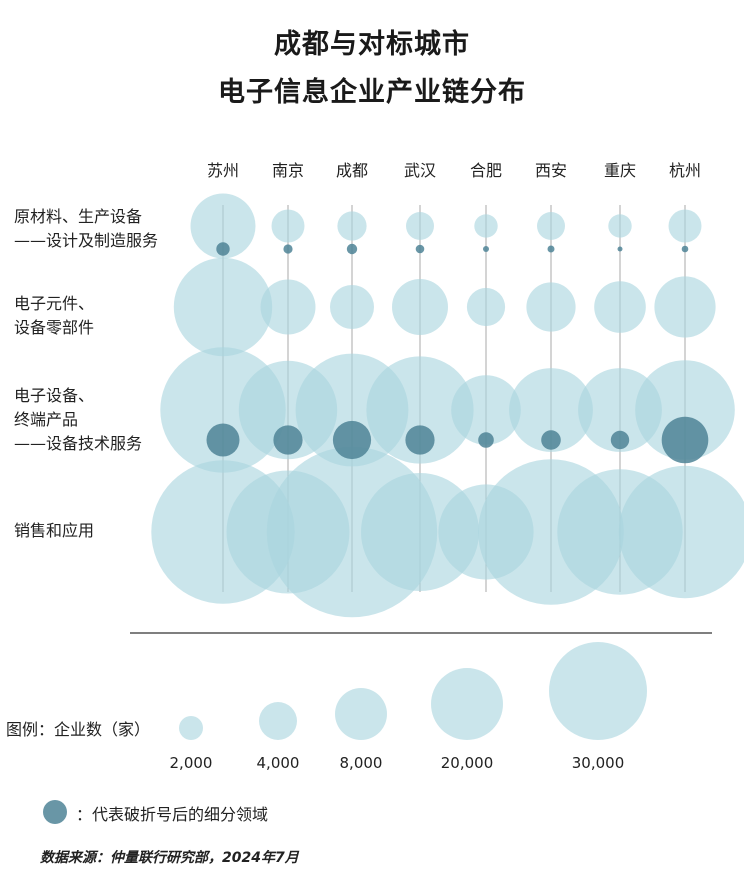 The height and width of the screenshot is (879, 744). I want to click on bubble-components-合肥, so click(486, 307).